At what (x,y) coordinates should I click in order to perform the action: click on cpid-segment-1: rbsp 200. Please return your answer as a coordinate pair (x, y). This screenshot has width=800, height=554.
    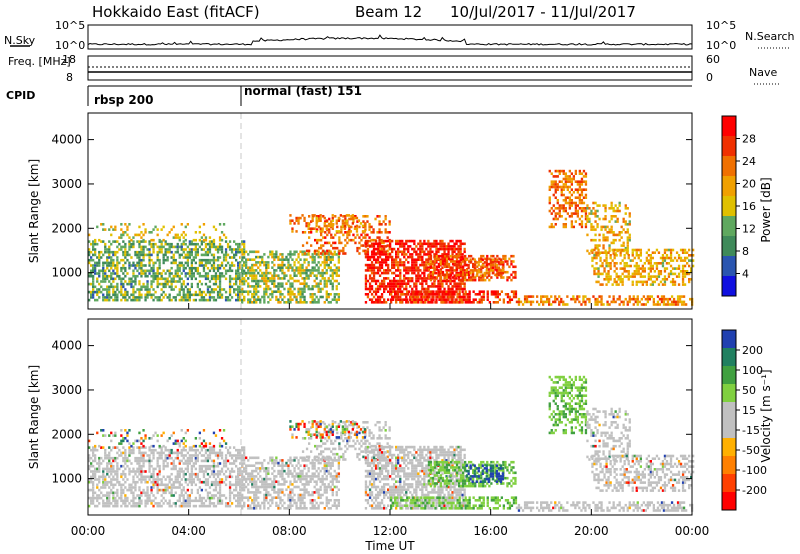
    Looking at the image, I should click on (123, 100).